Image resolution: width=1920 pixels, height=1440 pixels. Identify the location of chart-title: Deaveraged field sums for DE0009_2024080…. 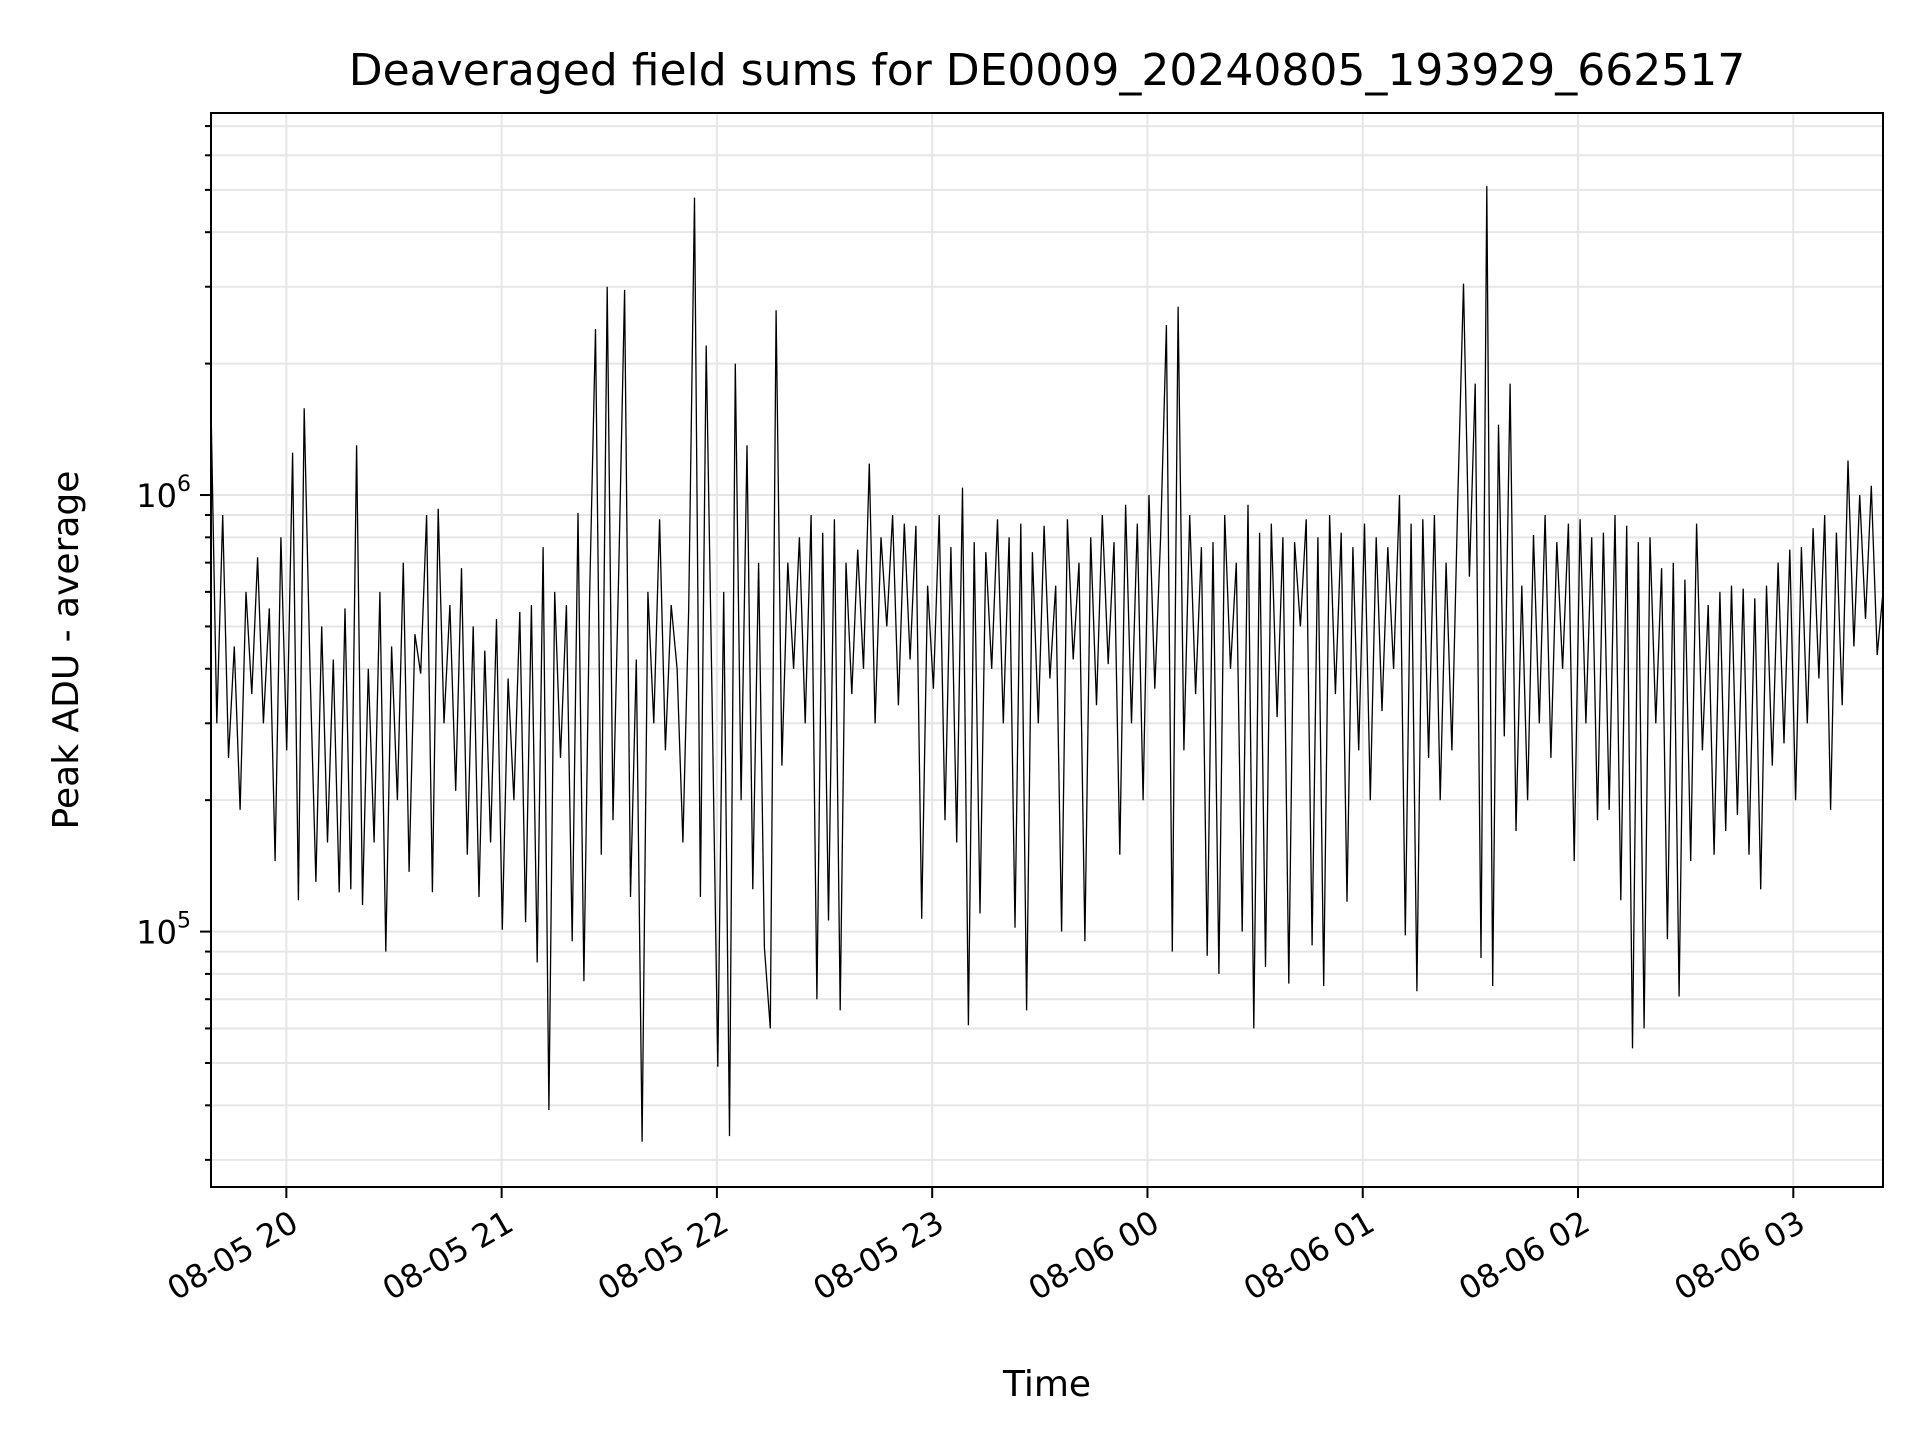
(1047, 70).